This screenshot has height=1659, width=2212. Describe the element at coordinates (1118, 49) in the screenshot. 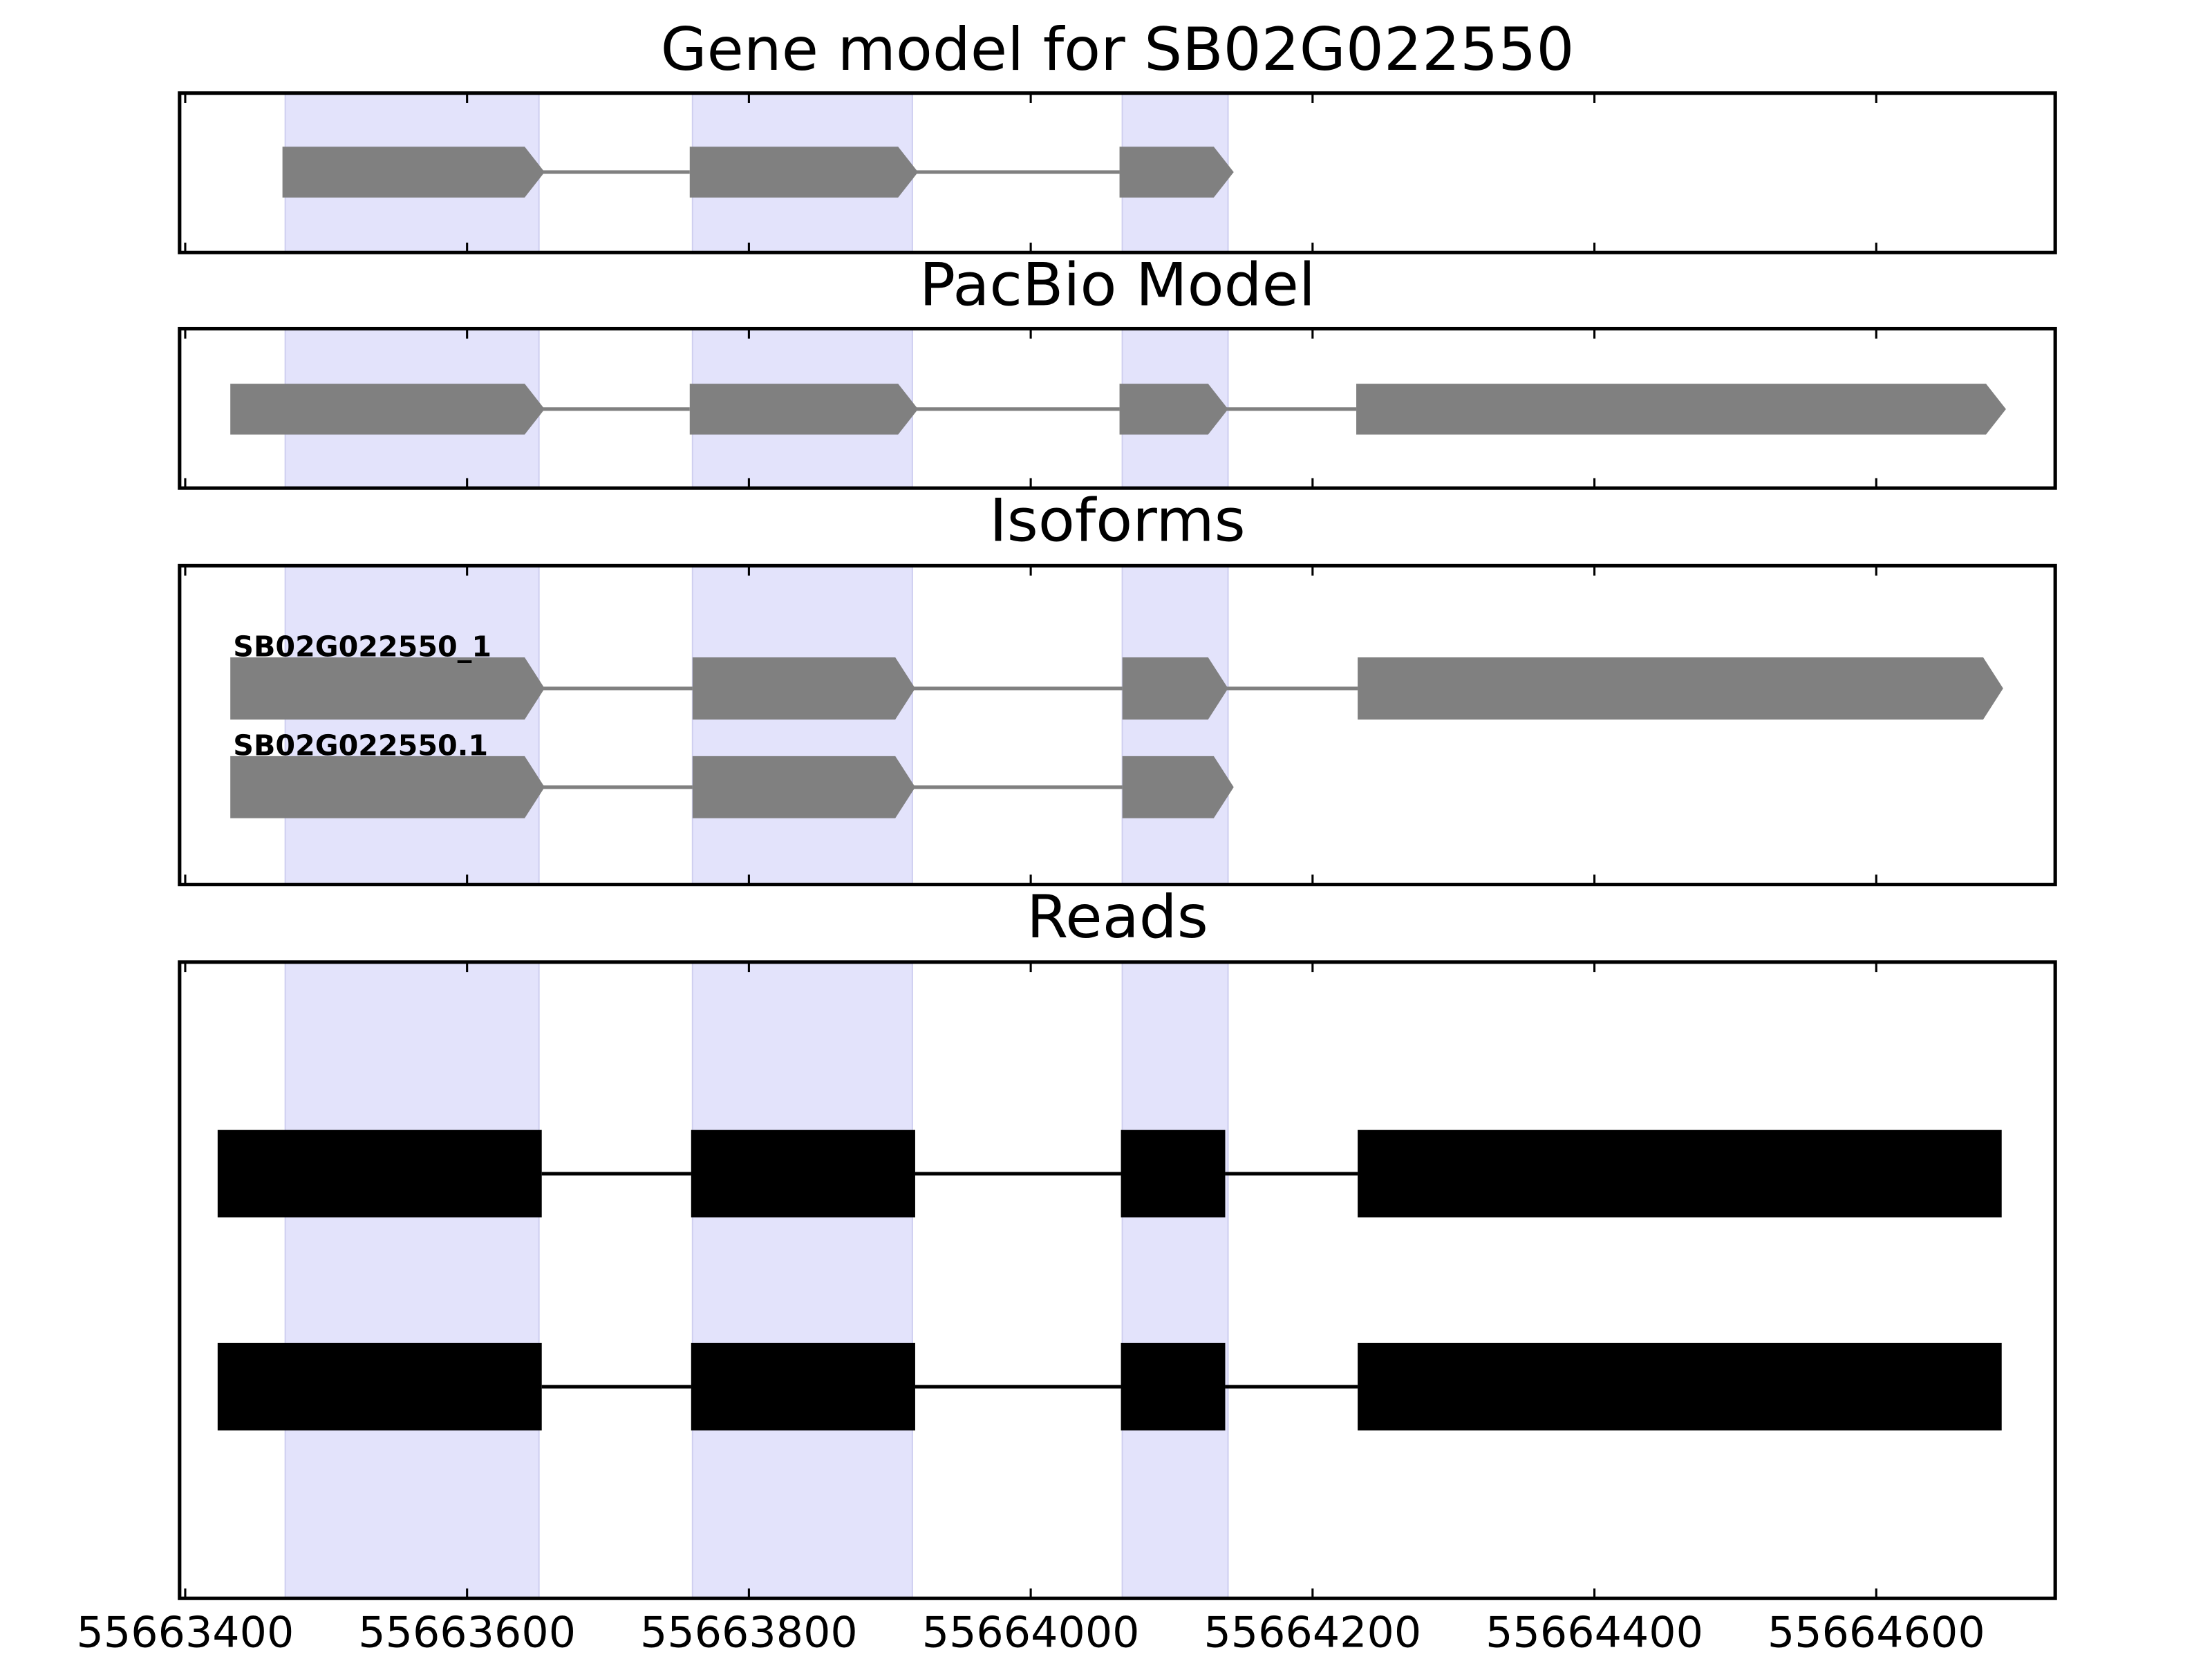

I see `panel-title: Gene model for SB02G022550` at that location.